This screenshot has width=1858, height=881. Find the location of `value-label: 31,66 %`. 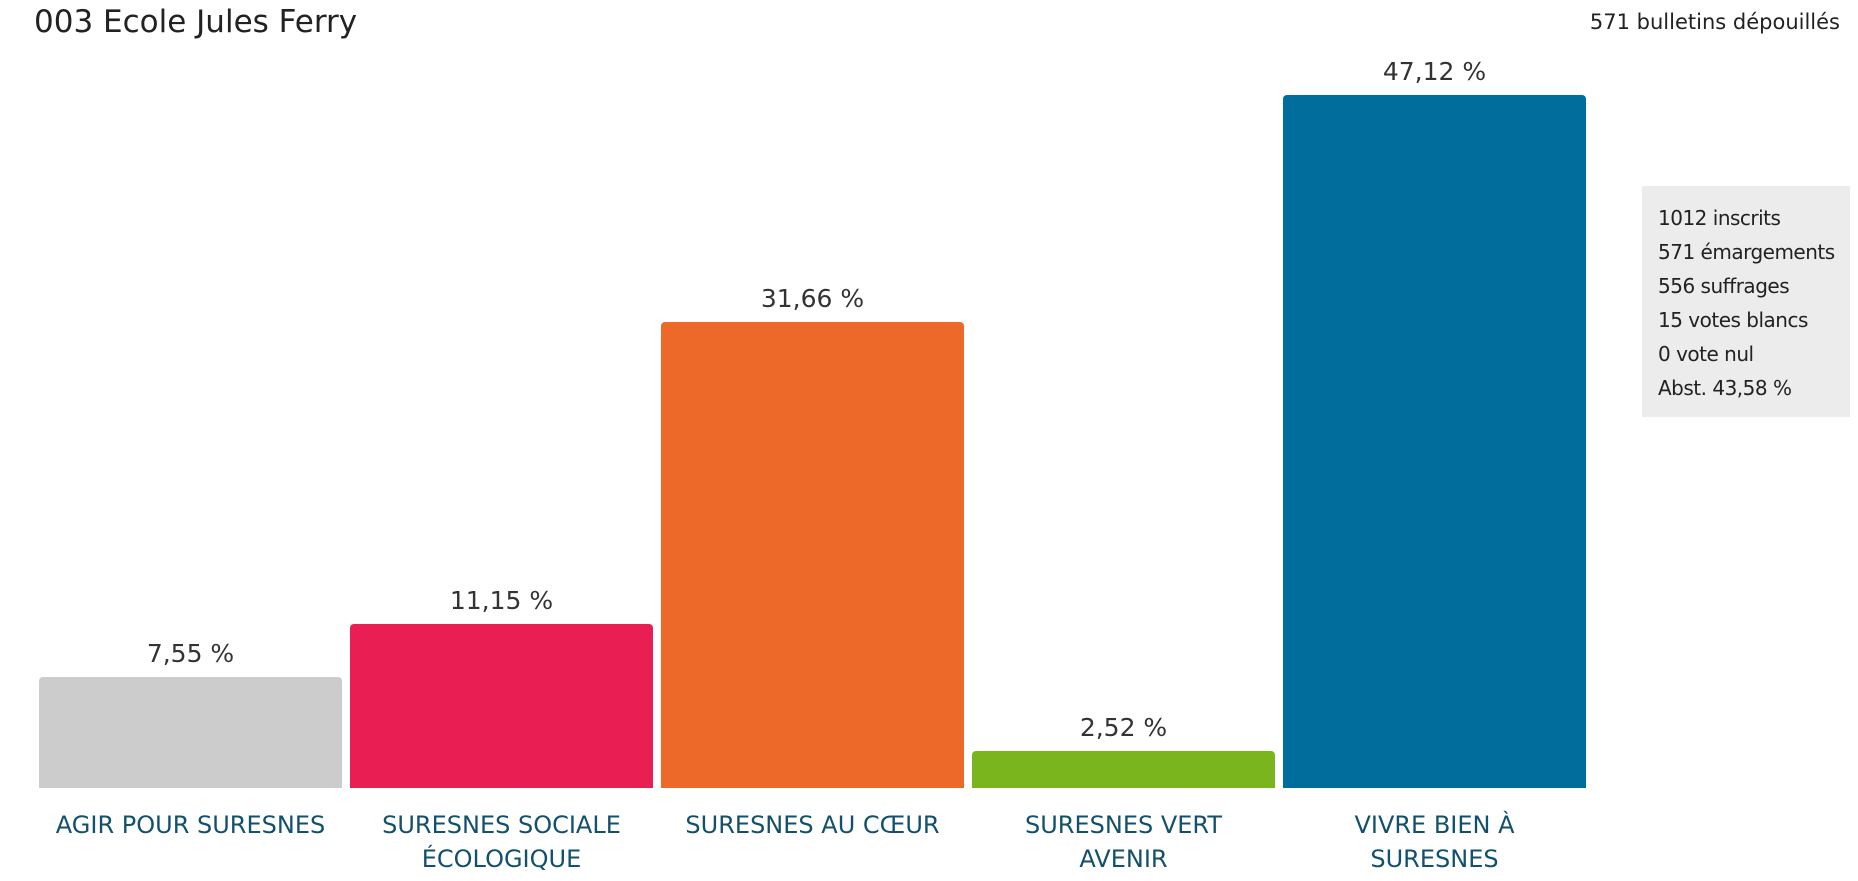

value-label: 31,66 % is located at coordinates (812, 299).